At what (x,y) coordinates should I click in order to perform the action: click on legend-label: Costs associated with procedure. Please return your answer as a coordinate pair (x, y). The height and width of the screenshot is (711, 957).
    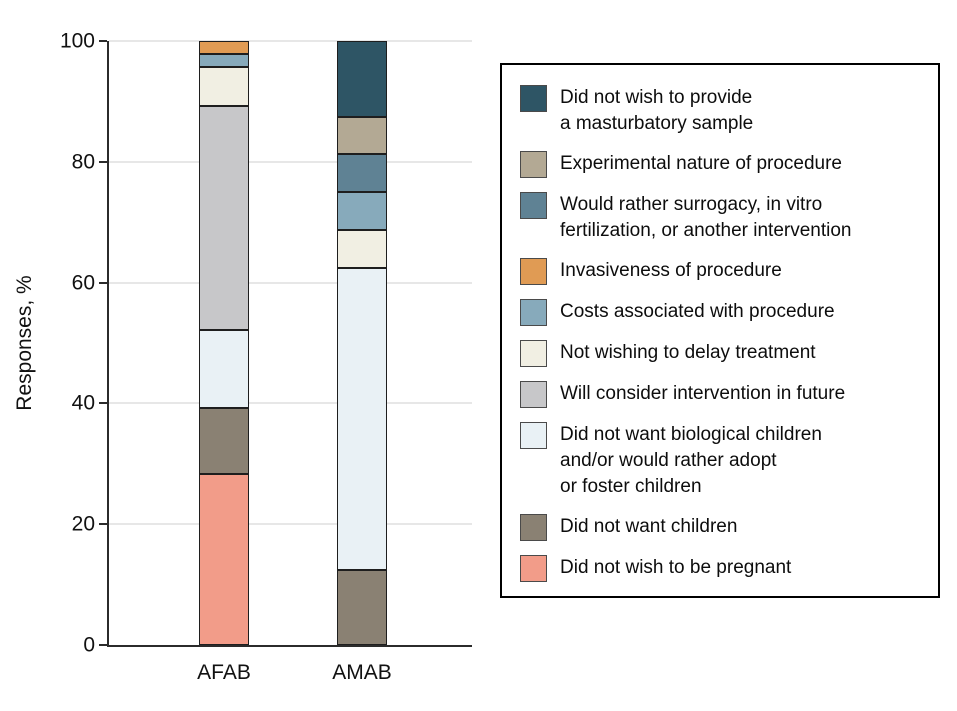
    Looking at the image, I should click on (697, 311).